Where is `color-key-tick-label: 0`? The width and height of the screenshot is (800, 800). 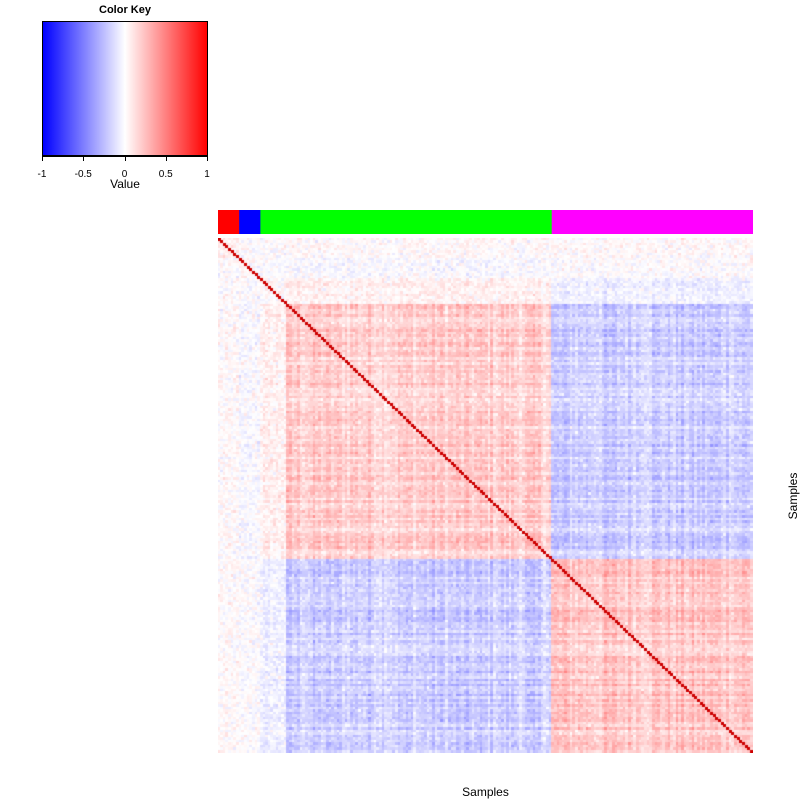
color-key-tick-label: 0 is located at coordinates (124, 174).